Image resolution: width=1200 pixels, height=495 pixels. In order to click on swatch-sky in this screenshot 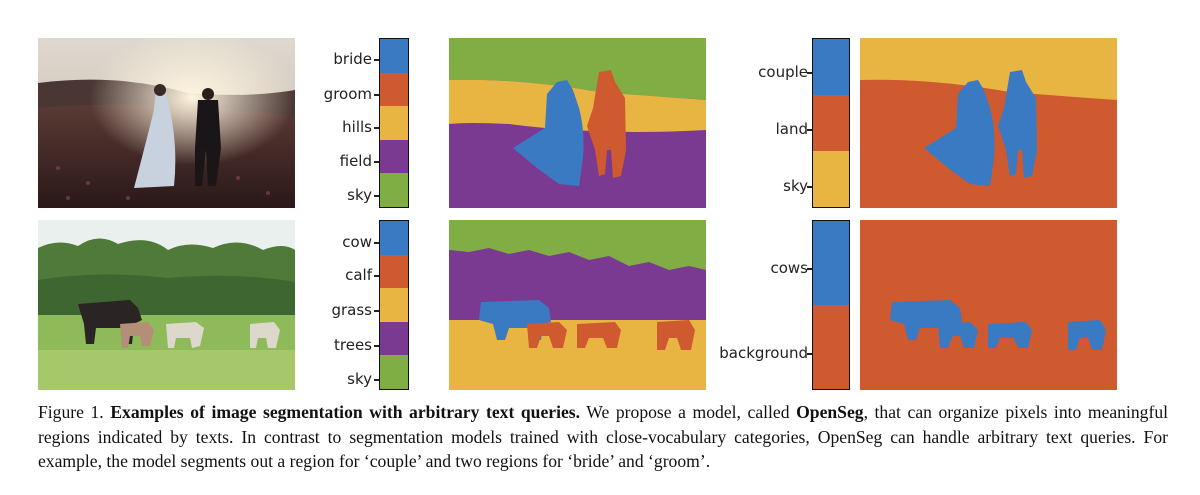, I will do `click(394, 190)`.